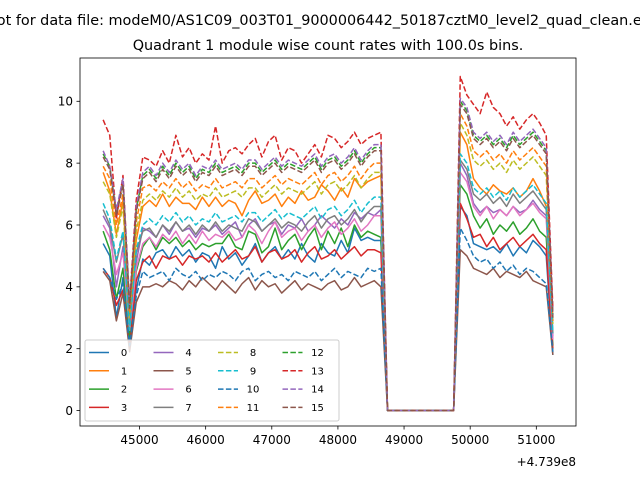 The height and width of the screenshot is (484, 640). Describe the element at coordinates (317, 353) in the screenshot. I see `legend-label-12: 12` at that location.